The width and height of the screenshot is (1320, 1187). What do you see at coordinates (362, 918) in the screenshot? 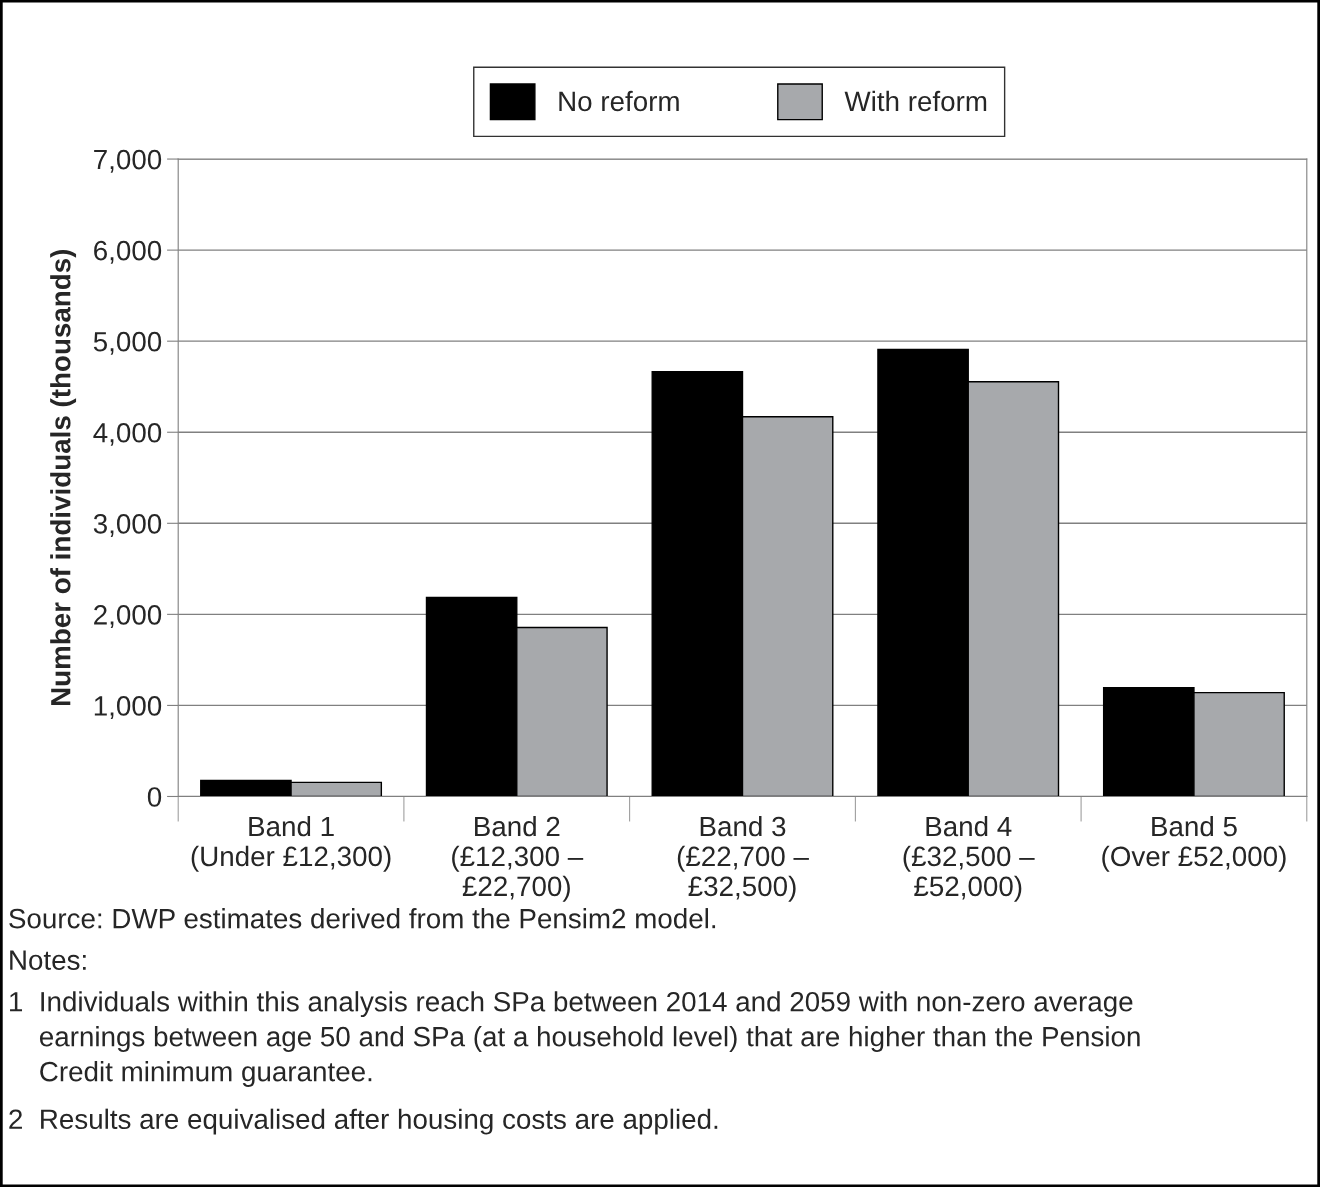
I see `source-note: Source: DWP estimates derived from the Pensim2 model.` at bounding box center [362, 918].